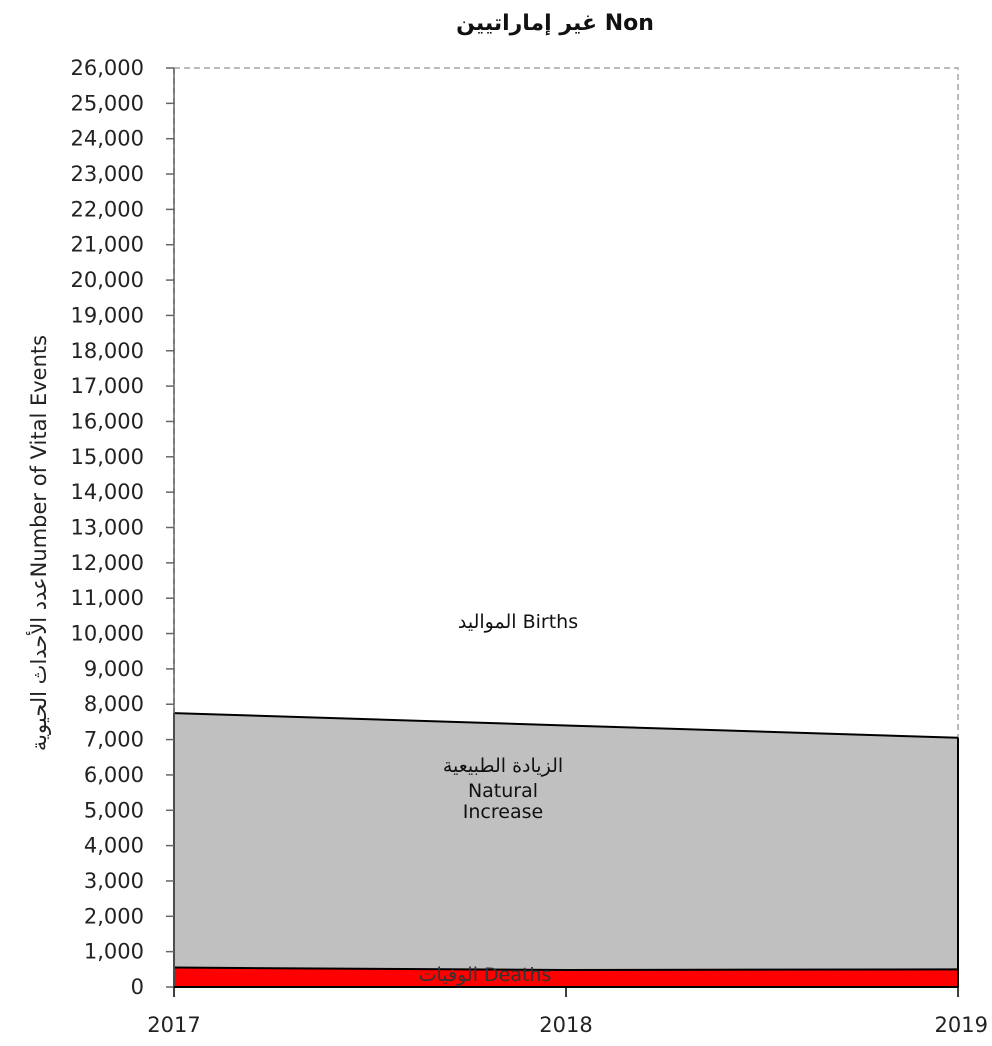 This screenshot has height=1046, width=992. What do you see at coordinates (107, 421) in the screenshot?
I see `y-tick-label: 16,000` at bounding box center [107, 421].